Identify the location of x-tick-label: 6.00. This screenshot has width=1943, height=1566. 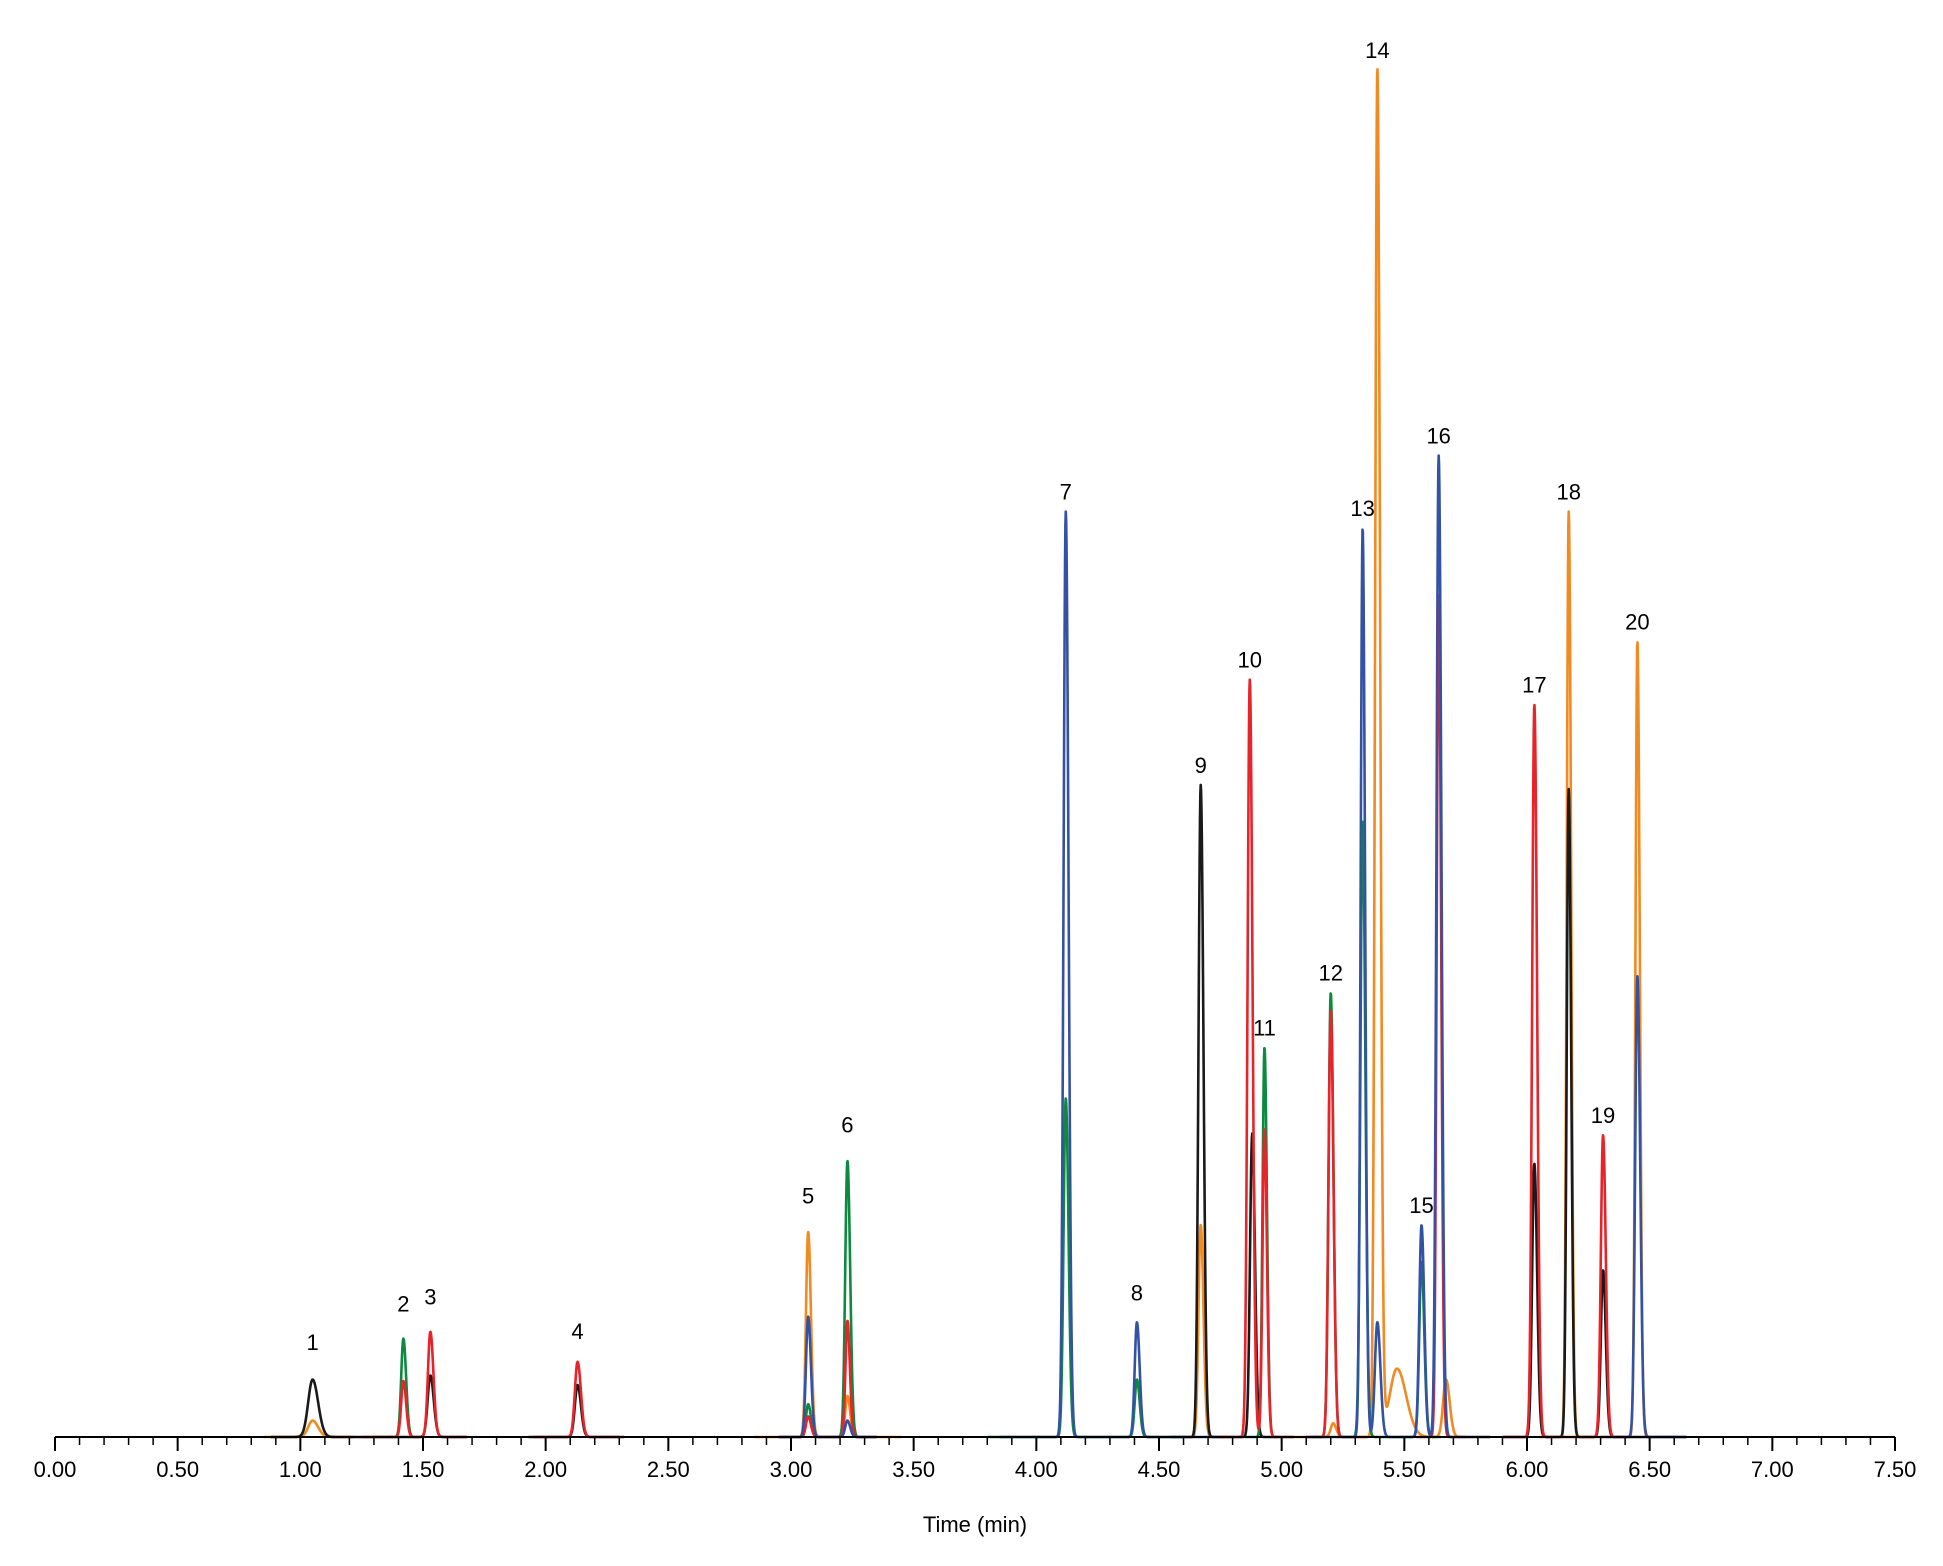
(1527, 1469).